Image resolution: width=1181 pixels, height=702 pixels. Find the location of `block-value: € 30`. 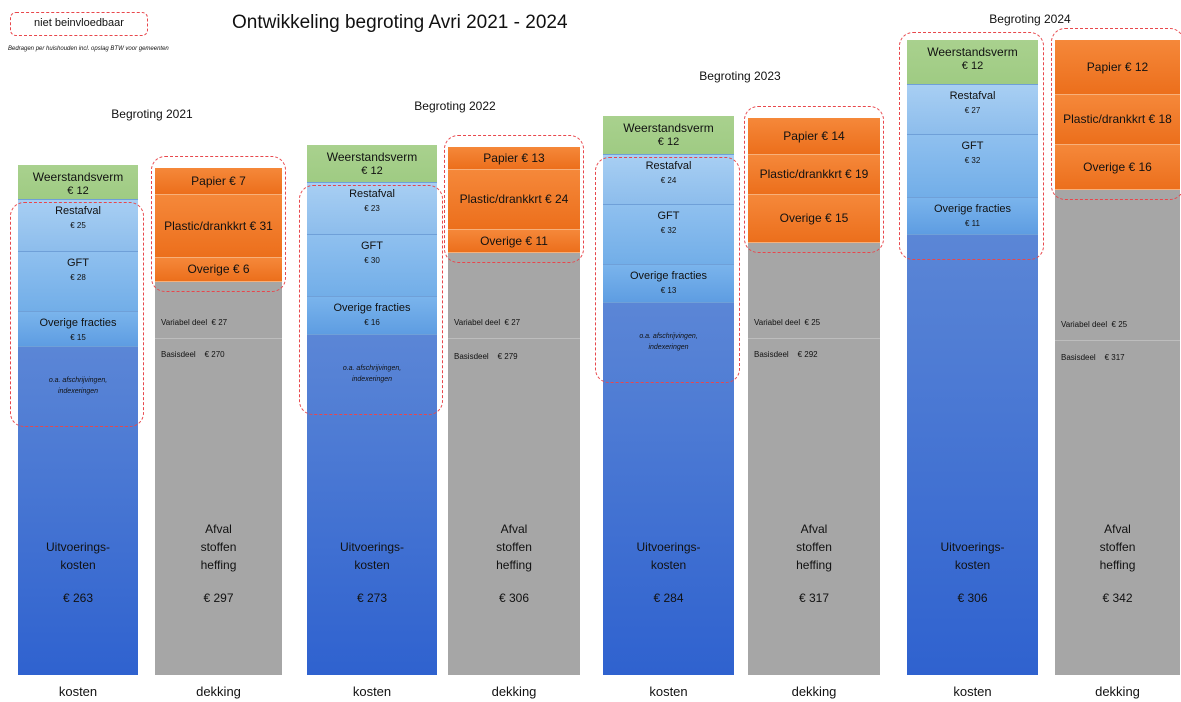

block-value: € 30 is located at coordinates (372, 260).